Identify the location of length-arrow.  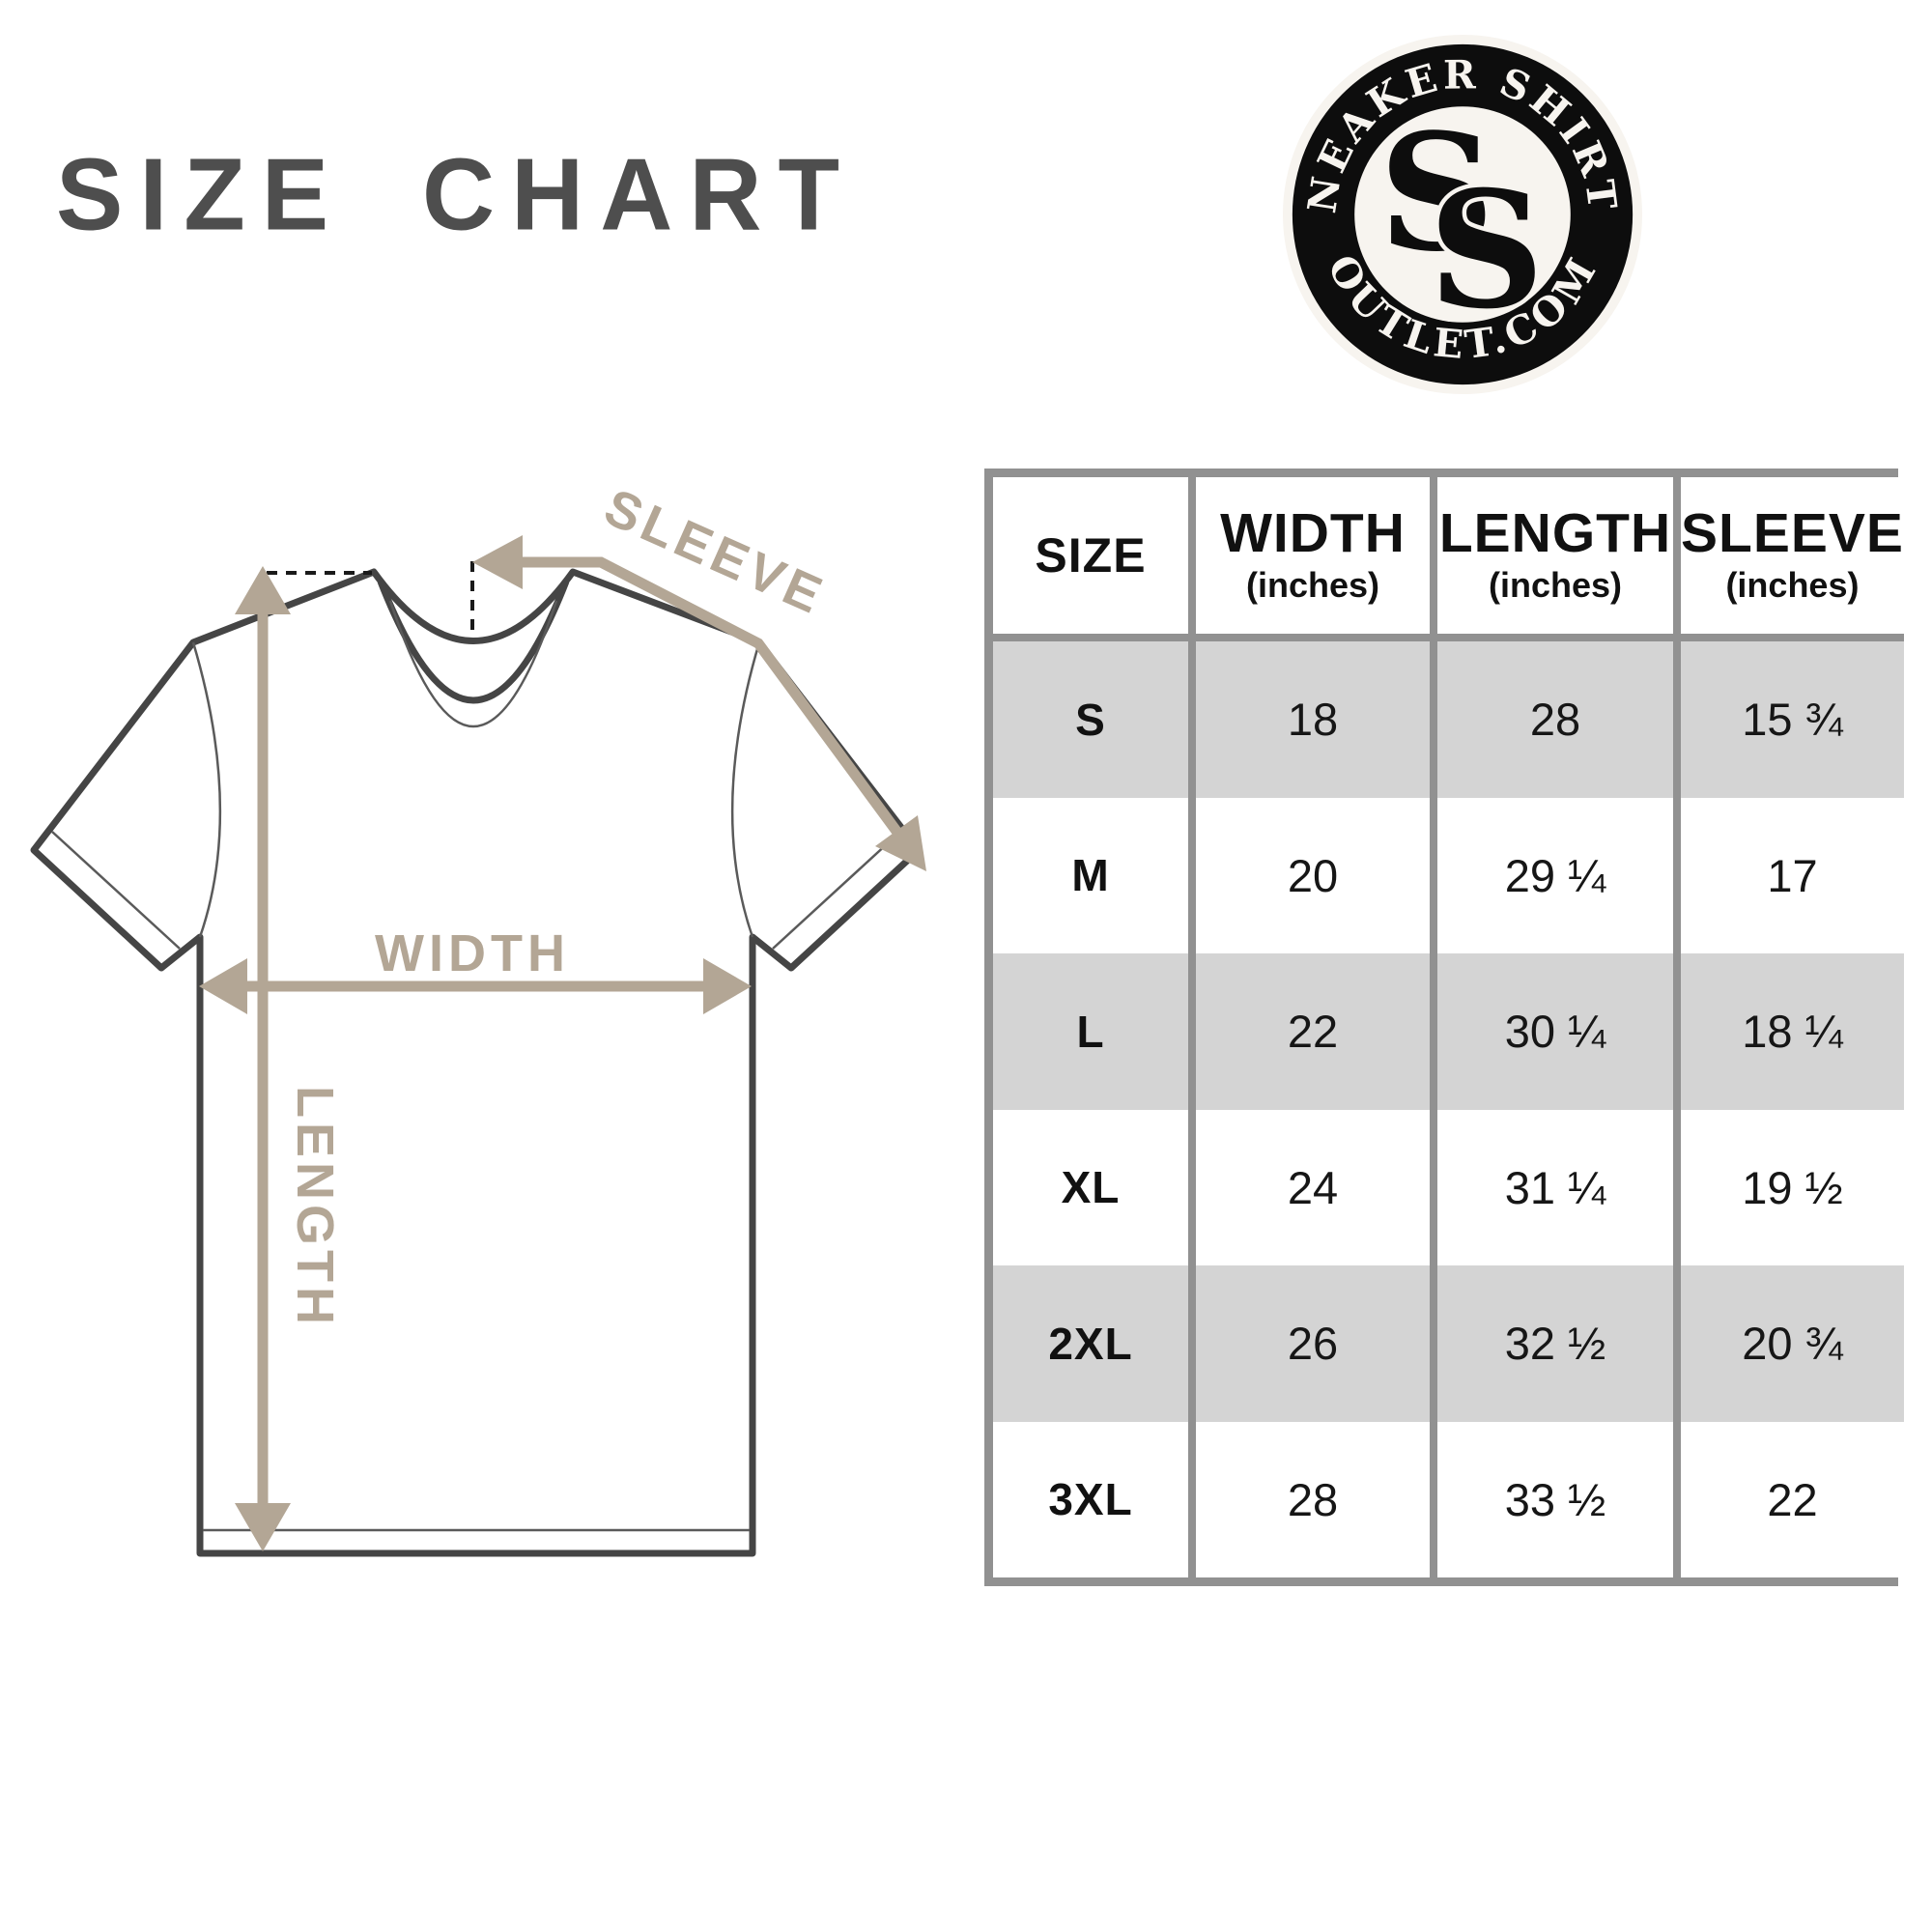
(263, 1058).